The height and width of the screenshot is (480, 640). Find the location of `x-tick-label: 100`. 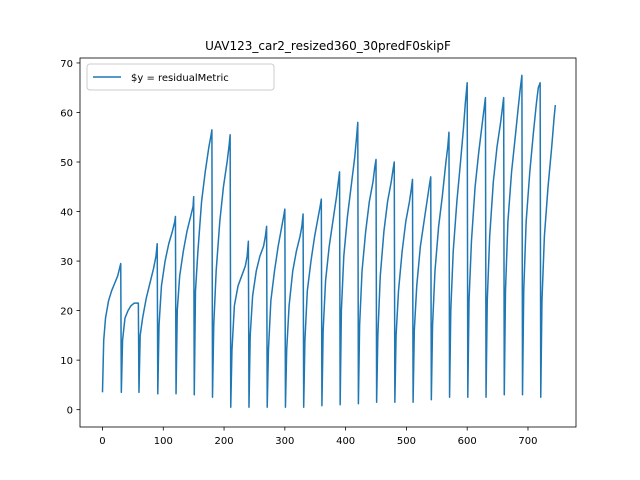

x-tick-label: 100 is located at coordinates (163, 441).